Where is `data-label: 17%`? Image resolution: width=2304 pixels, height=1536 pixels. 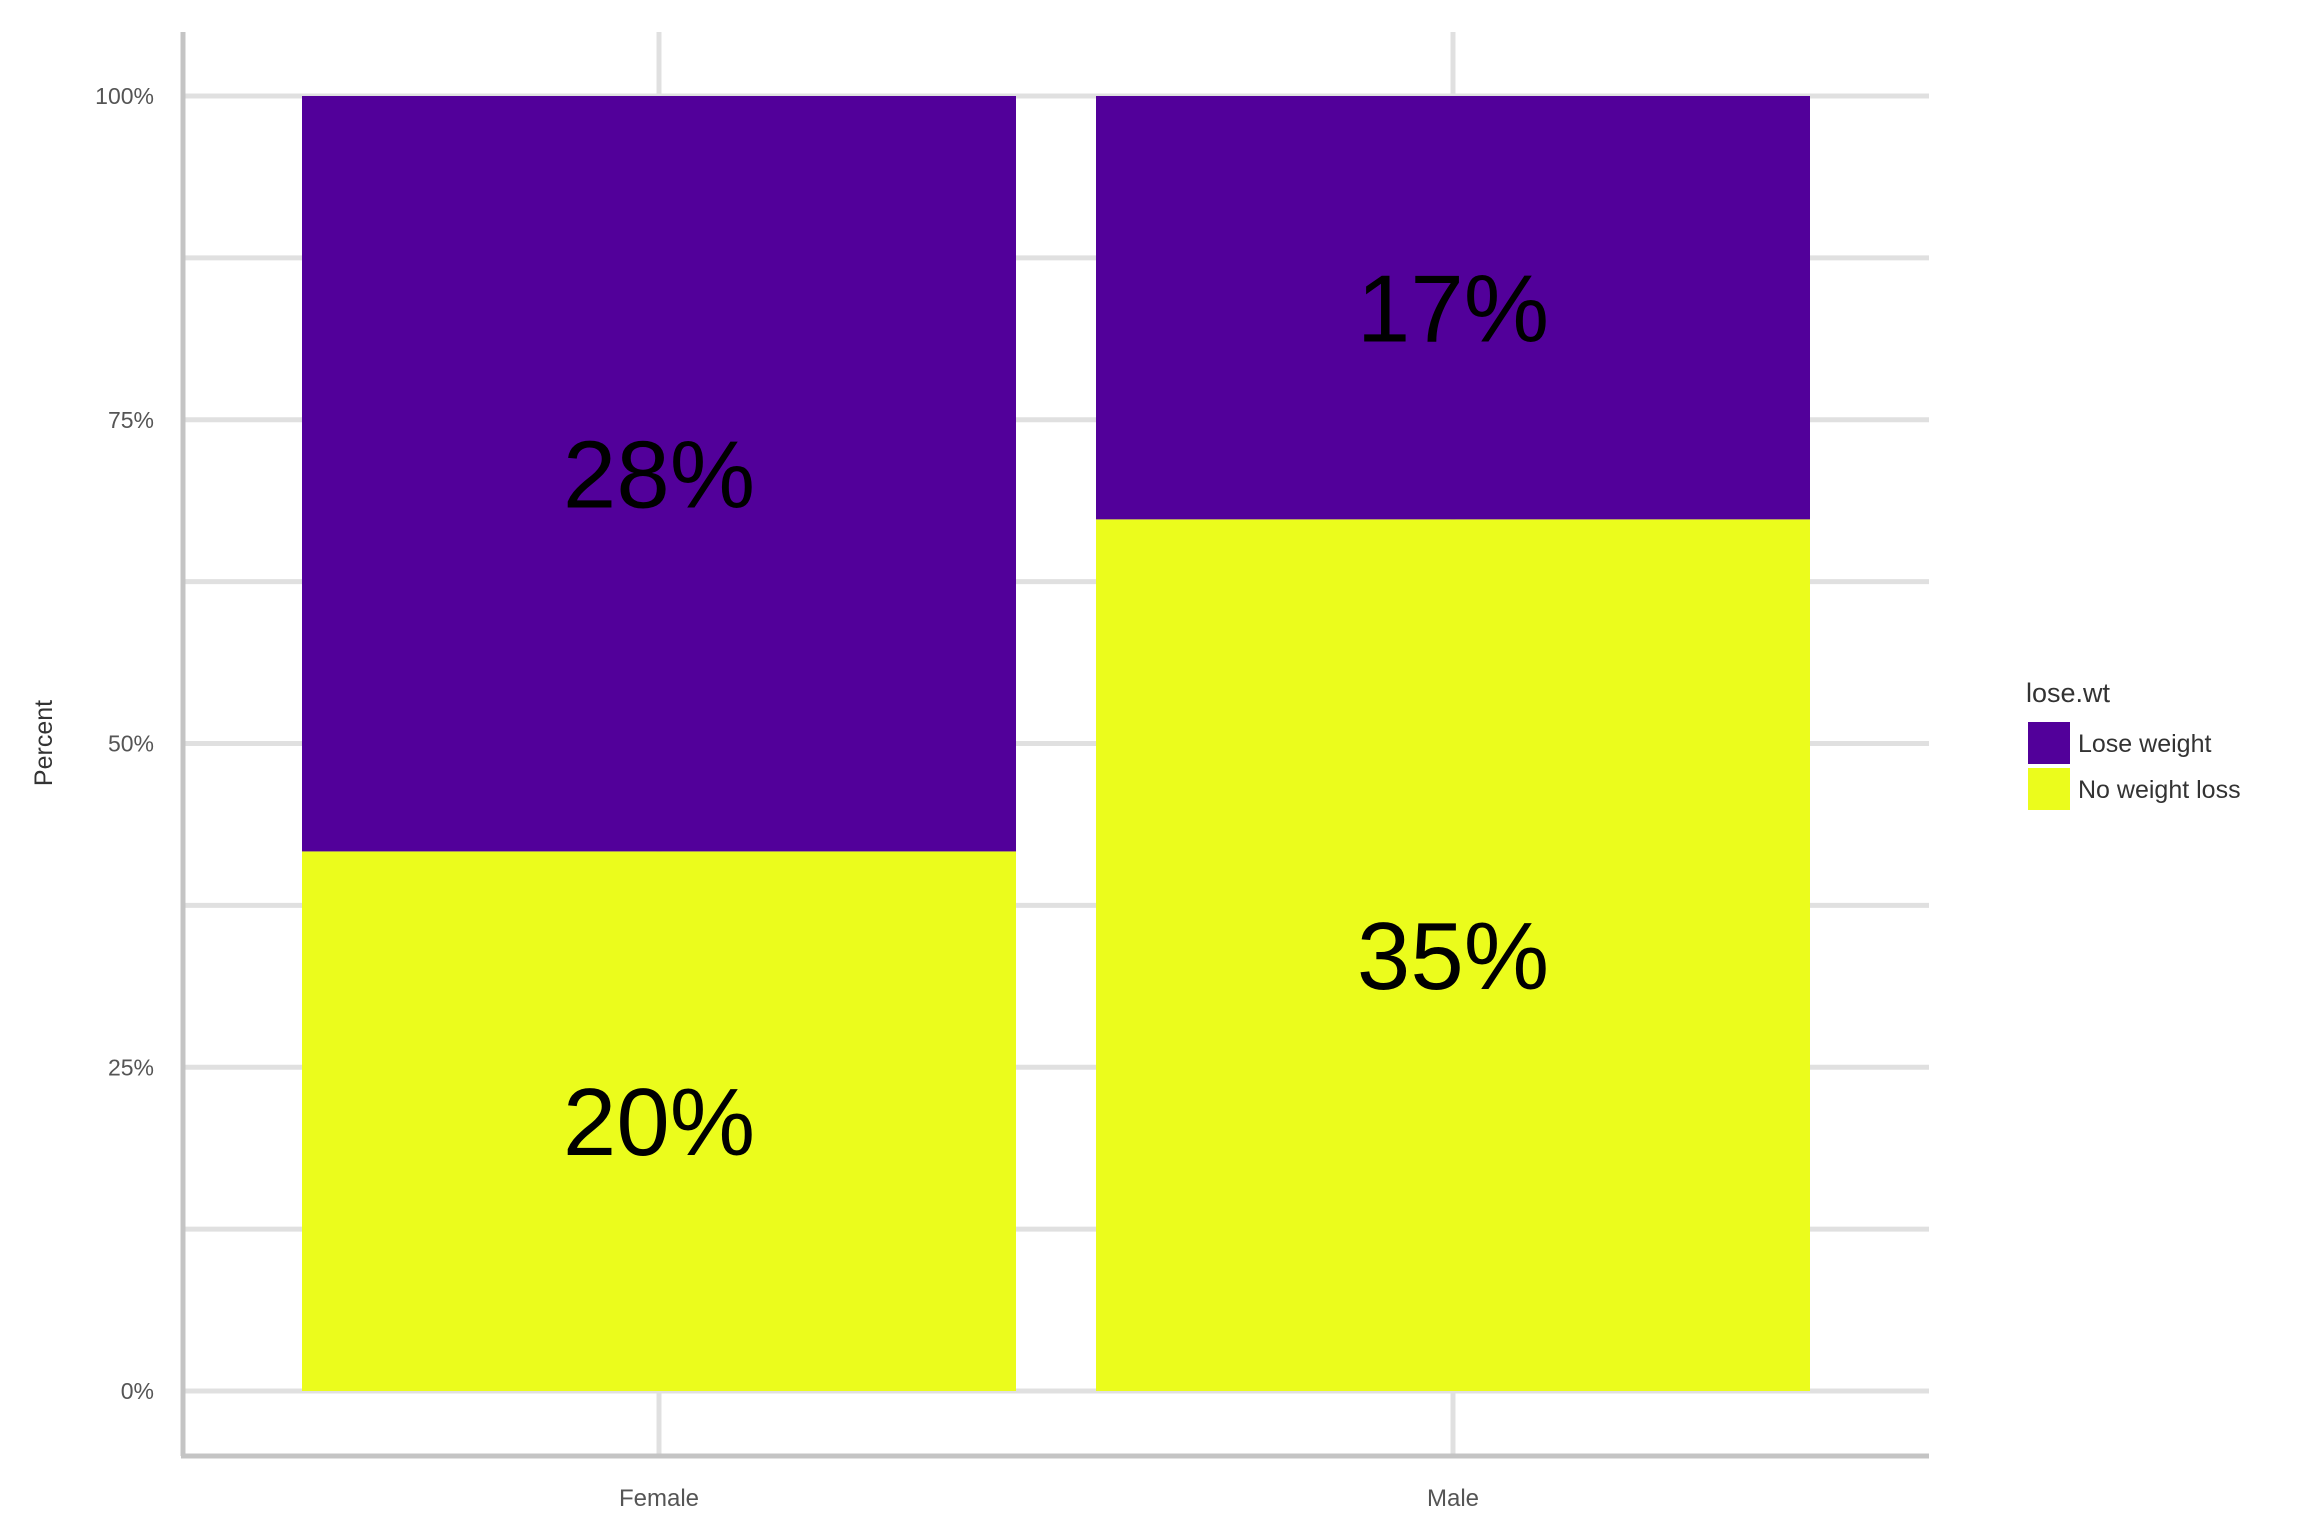
data-label: 17% is located at coordinates (1453, 309).